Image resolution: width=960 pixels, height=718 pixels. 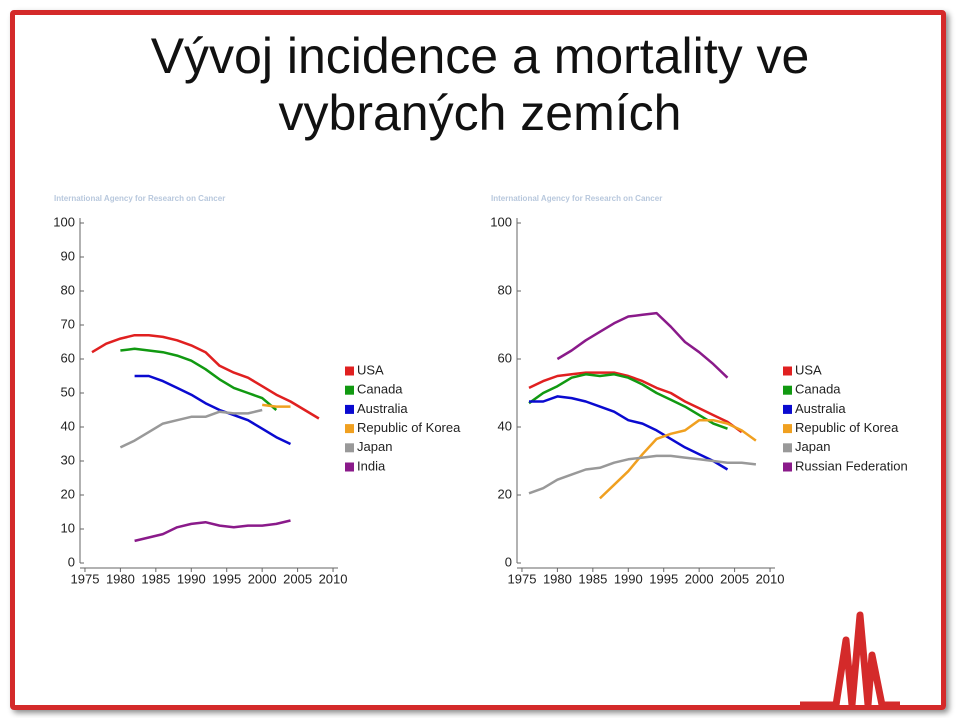 I want to click on y-tick-label: 90, so click(x=68, y=255).